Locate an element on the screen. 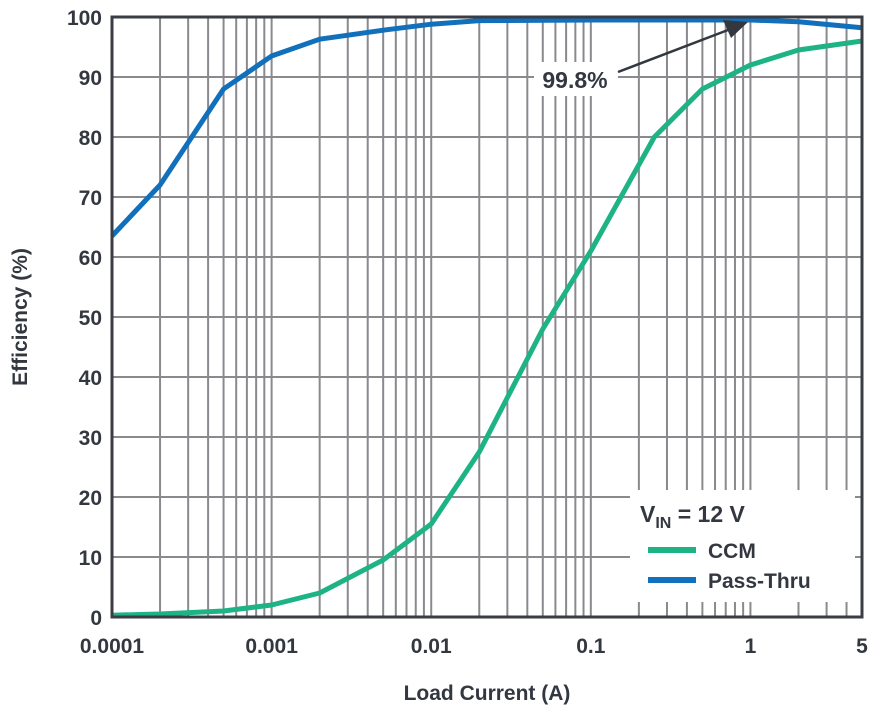 This screenshot has width=879, height=718. y-tick-label: 10 is located at coordinates (90, 558).